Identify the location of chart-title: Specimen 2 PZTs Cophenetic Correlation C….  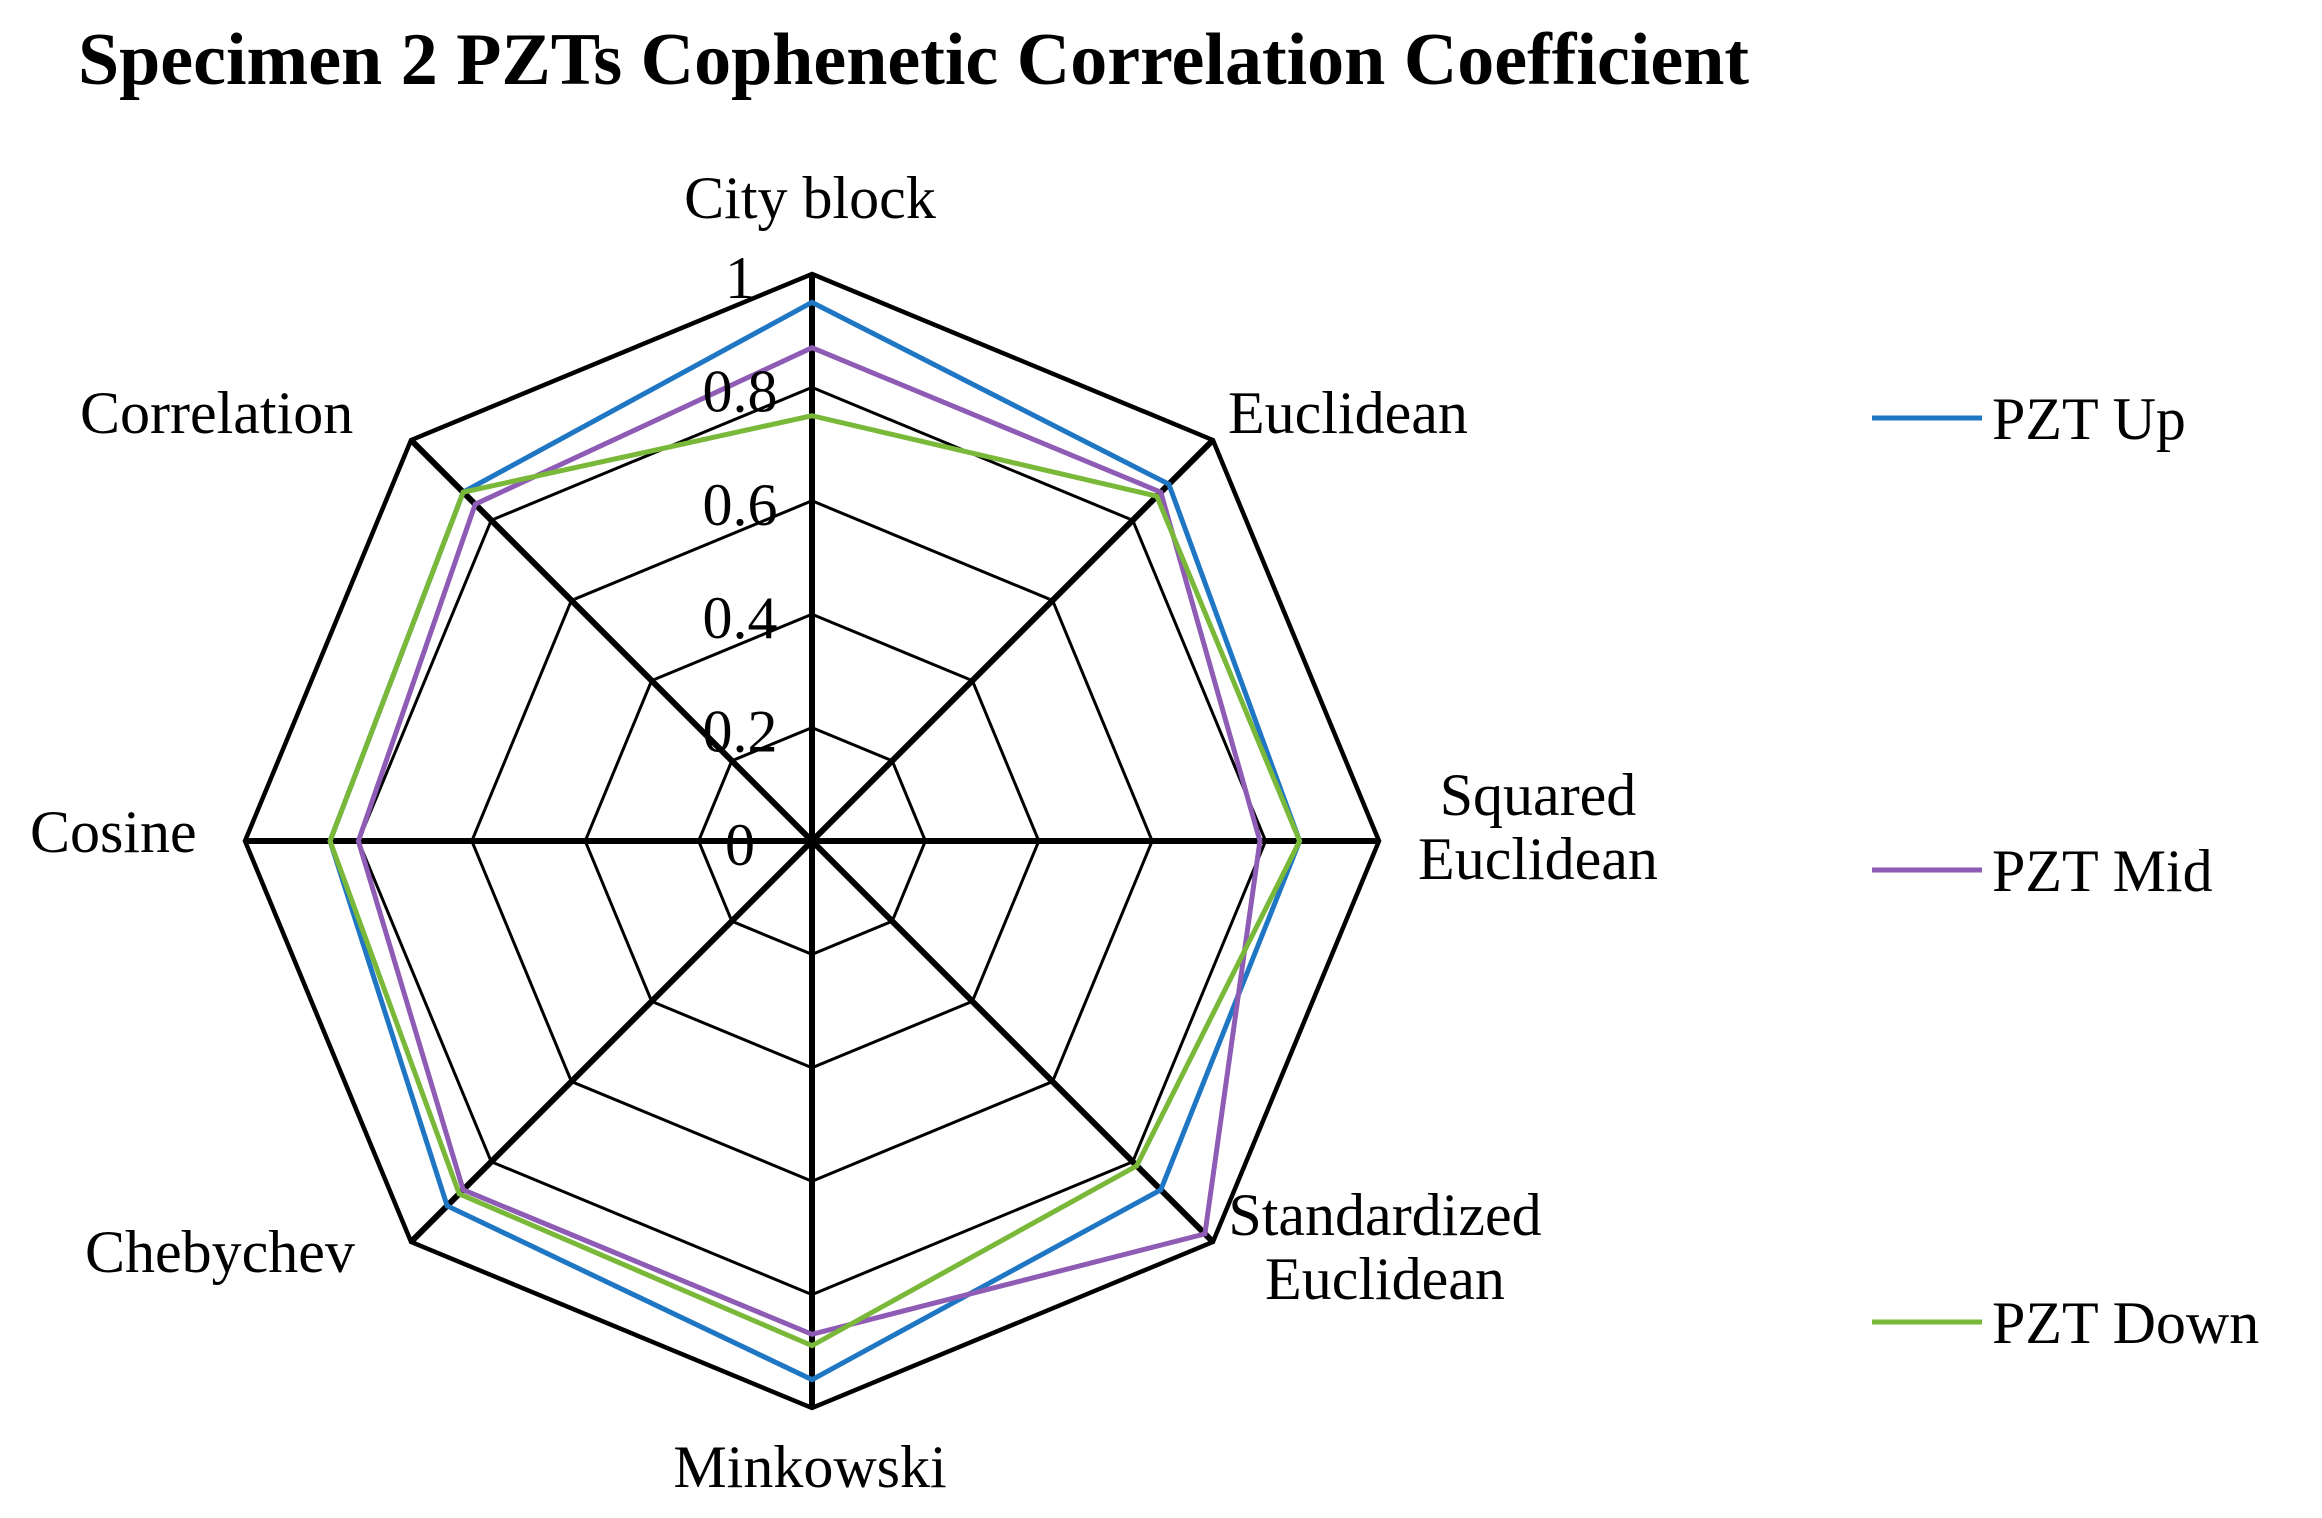
(913, 60).